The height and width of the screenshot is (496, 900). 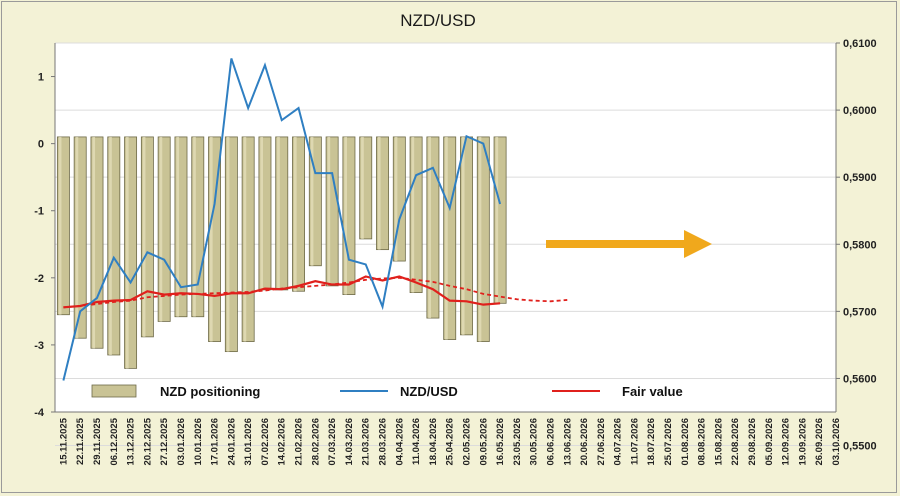 I want to click on x-tick-label: 27.12.2025, so click(x=164, y=441).